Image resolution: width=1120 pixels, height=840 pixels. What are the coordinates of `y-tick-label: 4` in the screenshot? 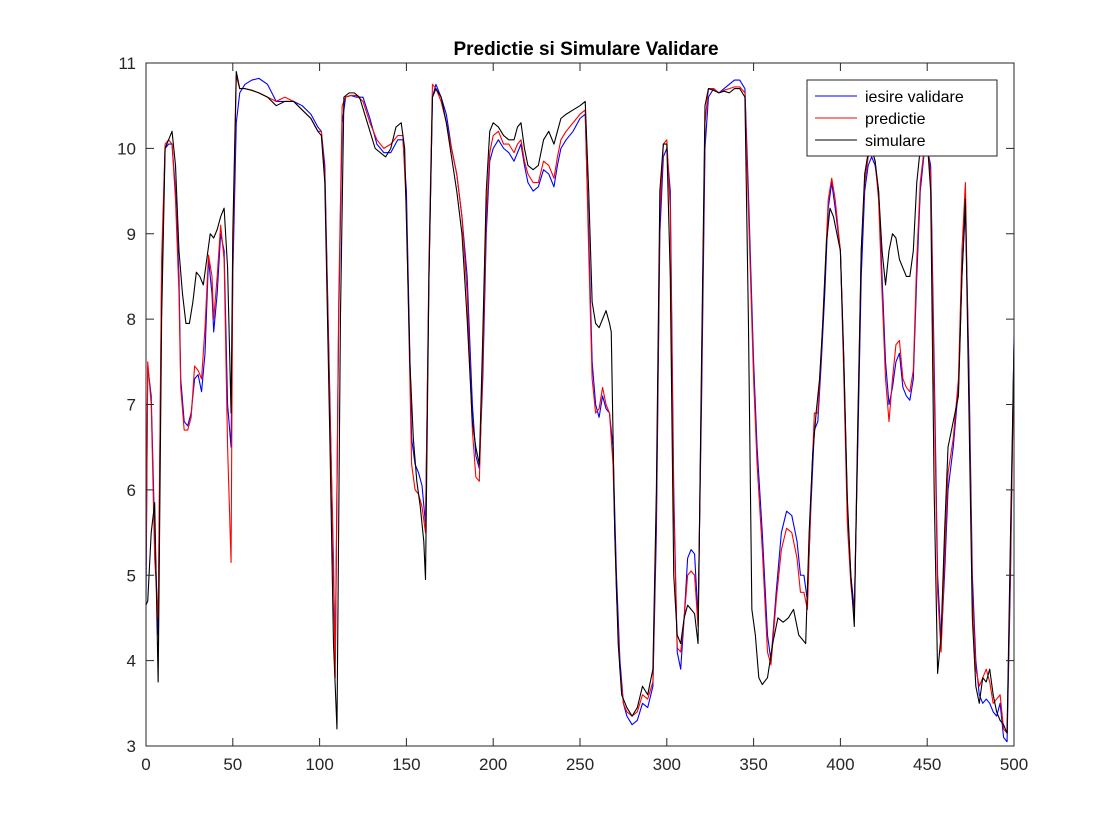 It's located at (131, 661).